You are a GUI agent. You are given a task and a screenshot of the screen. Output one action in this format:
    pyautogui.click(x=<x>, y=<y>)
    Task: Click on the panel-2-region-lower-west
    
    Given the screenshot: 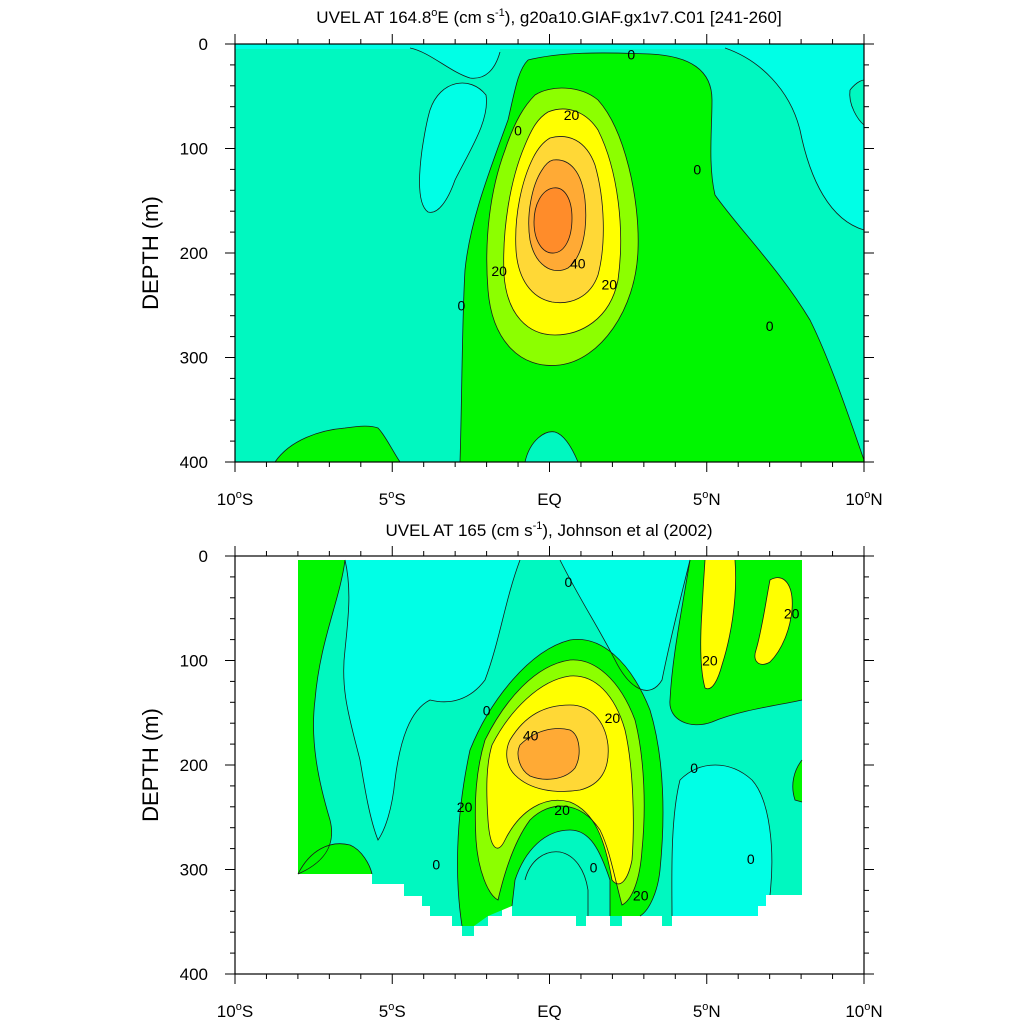 What is the action you would take?
    pyautogui.click(x=335, y=858)
    